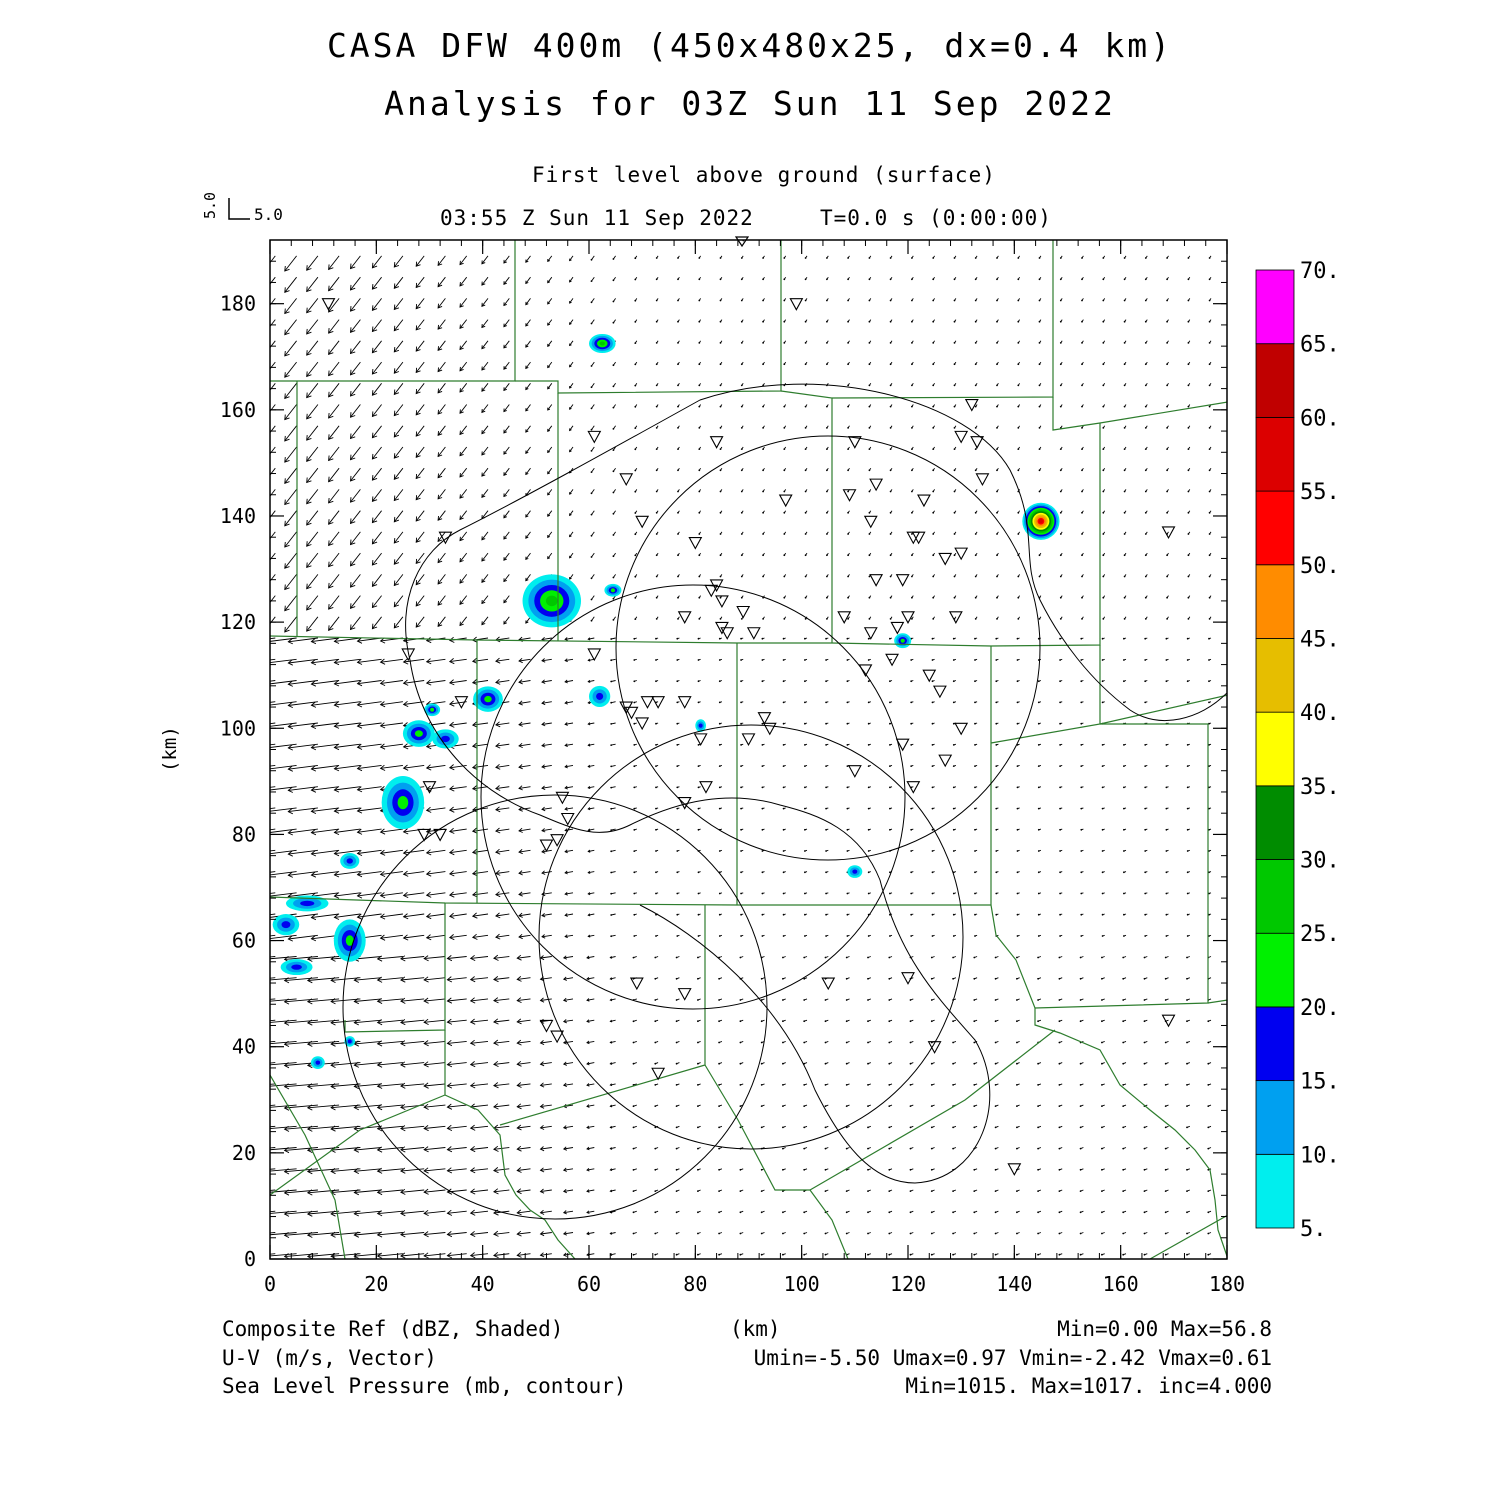  I want to click on y-tick-label: 140, so click(238, 516).